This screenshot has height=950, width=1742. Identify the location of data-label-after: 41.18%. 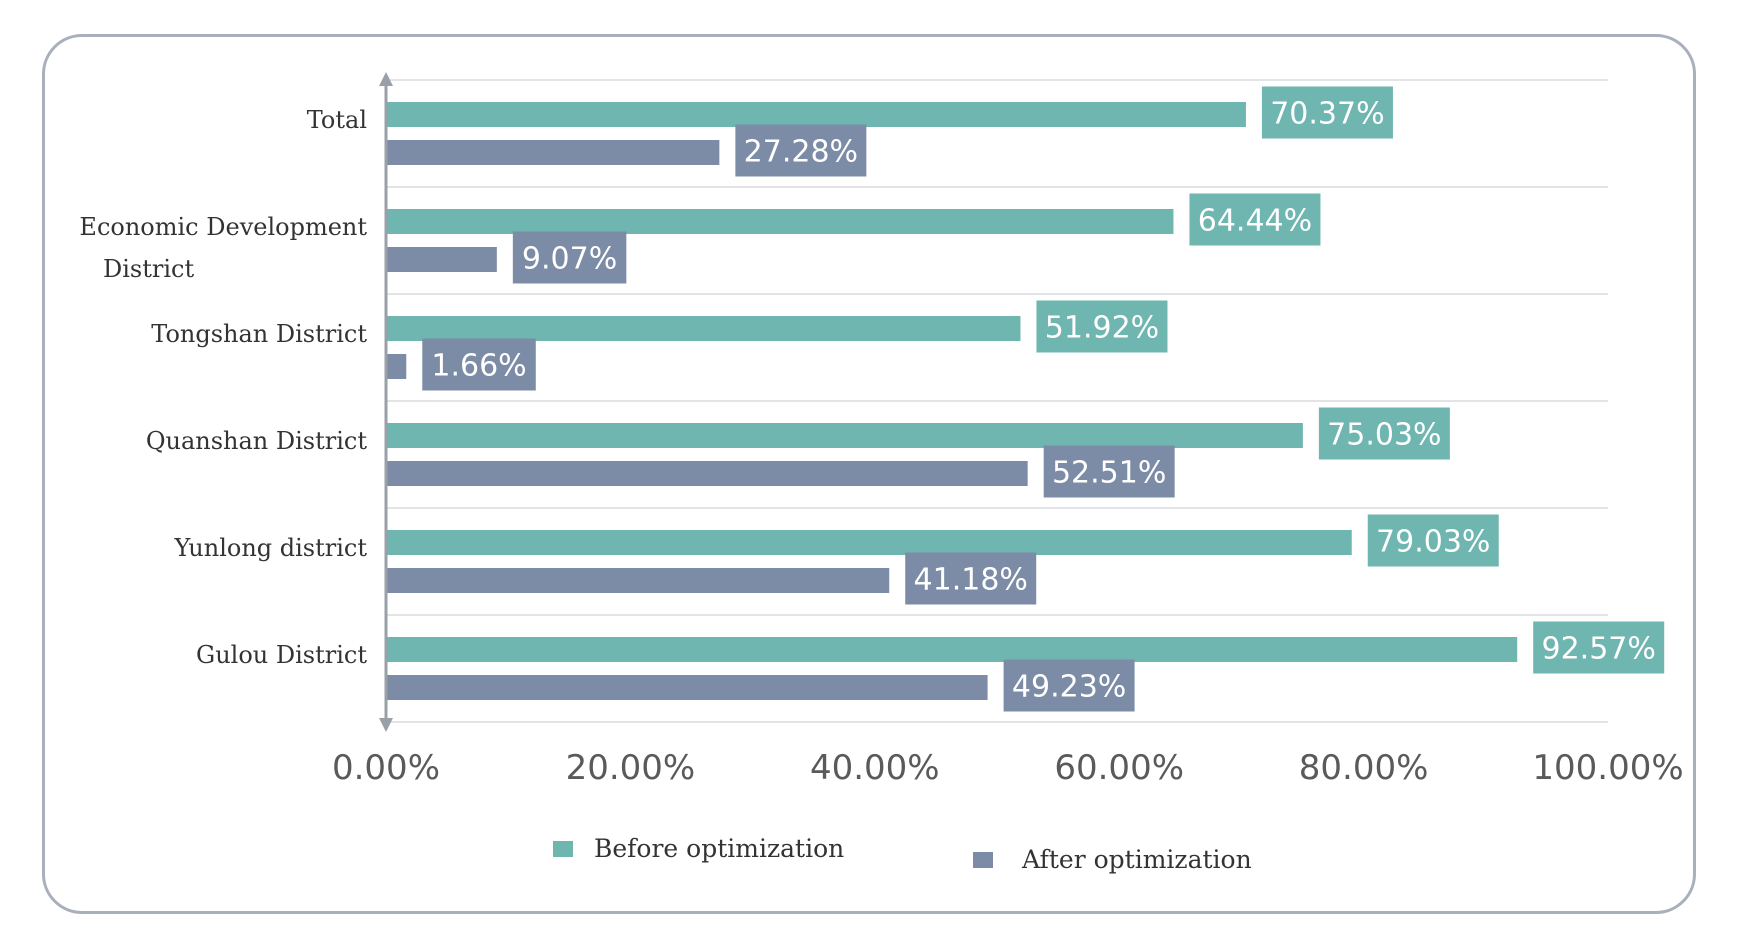
(971, 580).